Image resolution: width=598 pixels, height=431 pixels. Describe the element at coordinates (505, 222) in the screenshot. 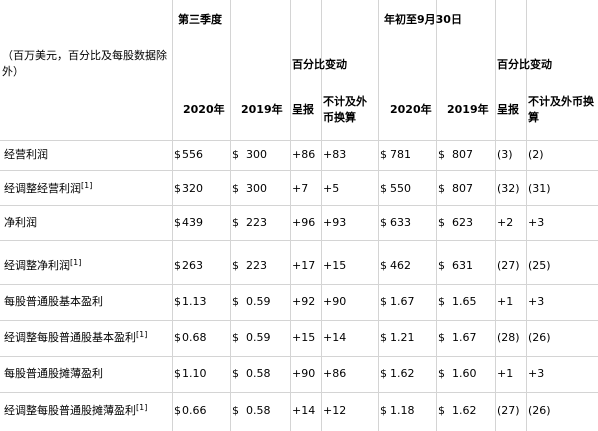

I see `value-ytd-reported: +2` at that location.